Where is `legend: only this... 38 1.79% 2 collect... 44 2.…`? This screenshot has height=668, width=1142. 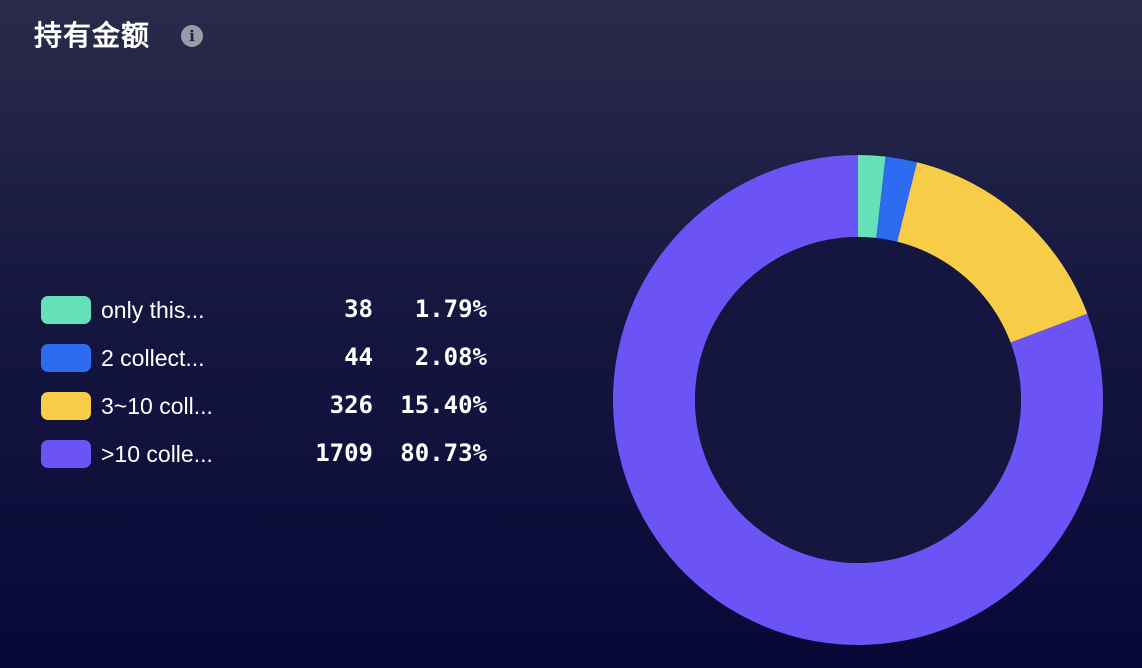 legend: only this... 38 1.79% 2 collect... 44 2.… is located at coordinates (271, 382).